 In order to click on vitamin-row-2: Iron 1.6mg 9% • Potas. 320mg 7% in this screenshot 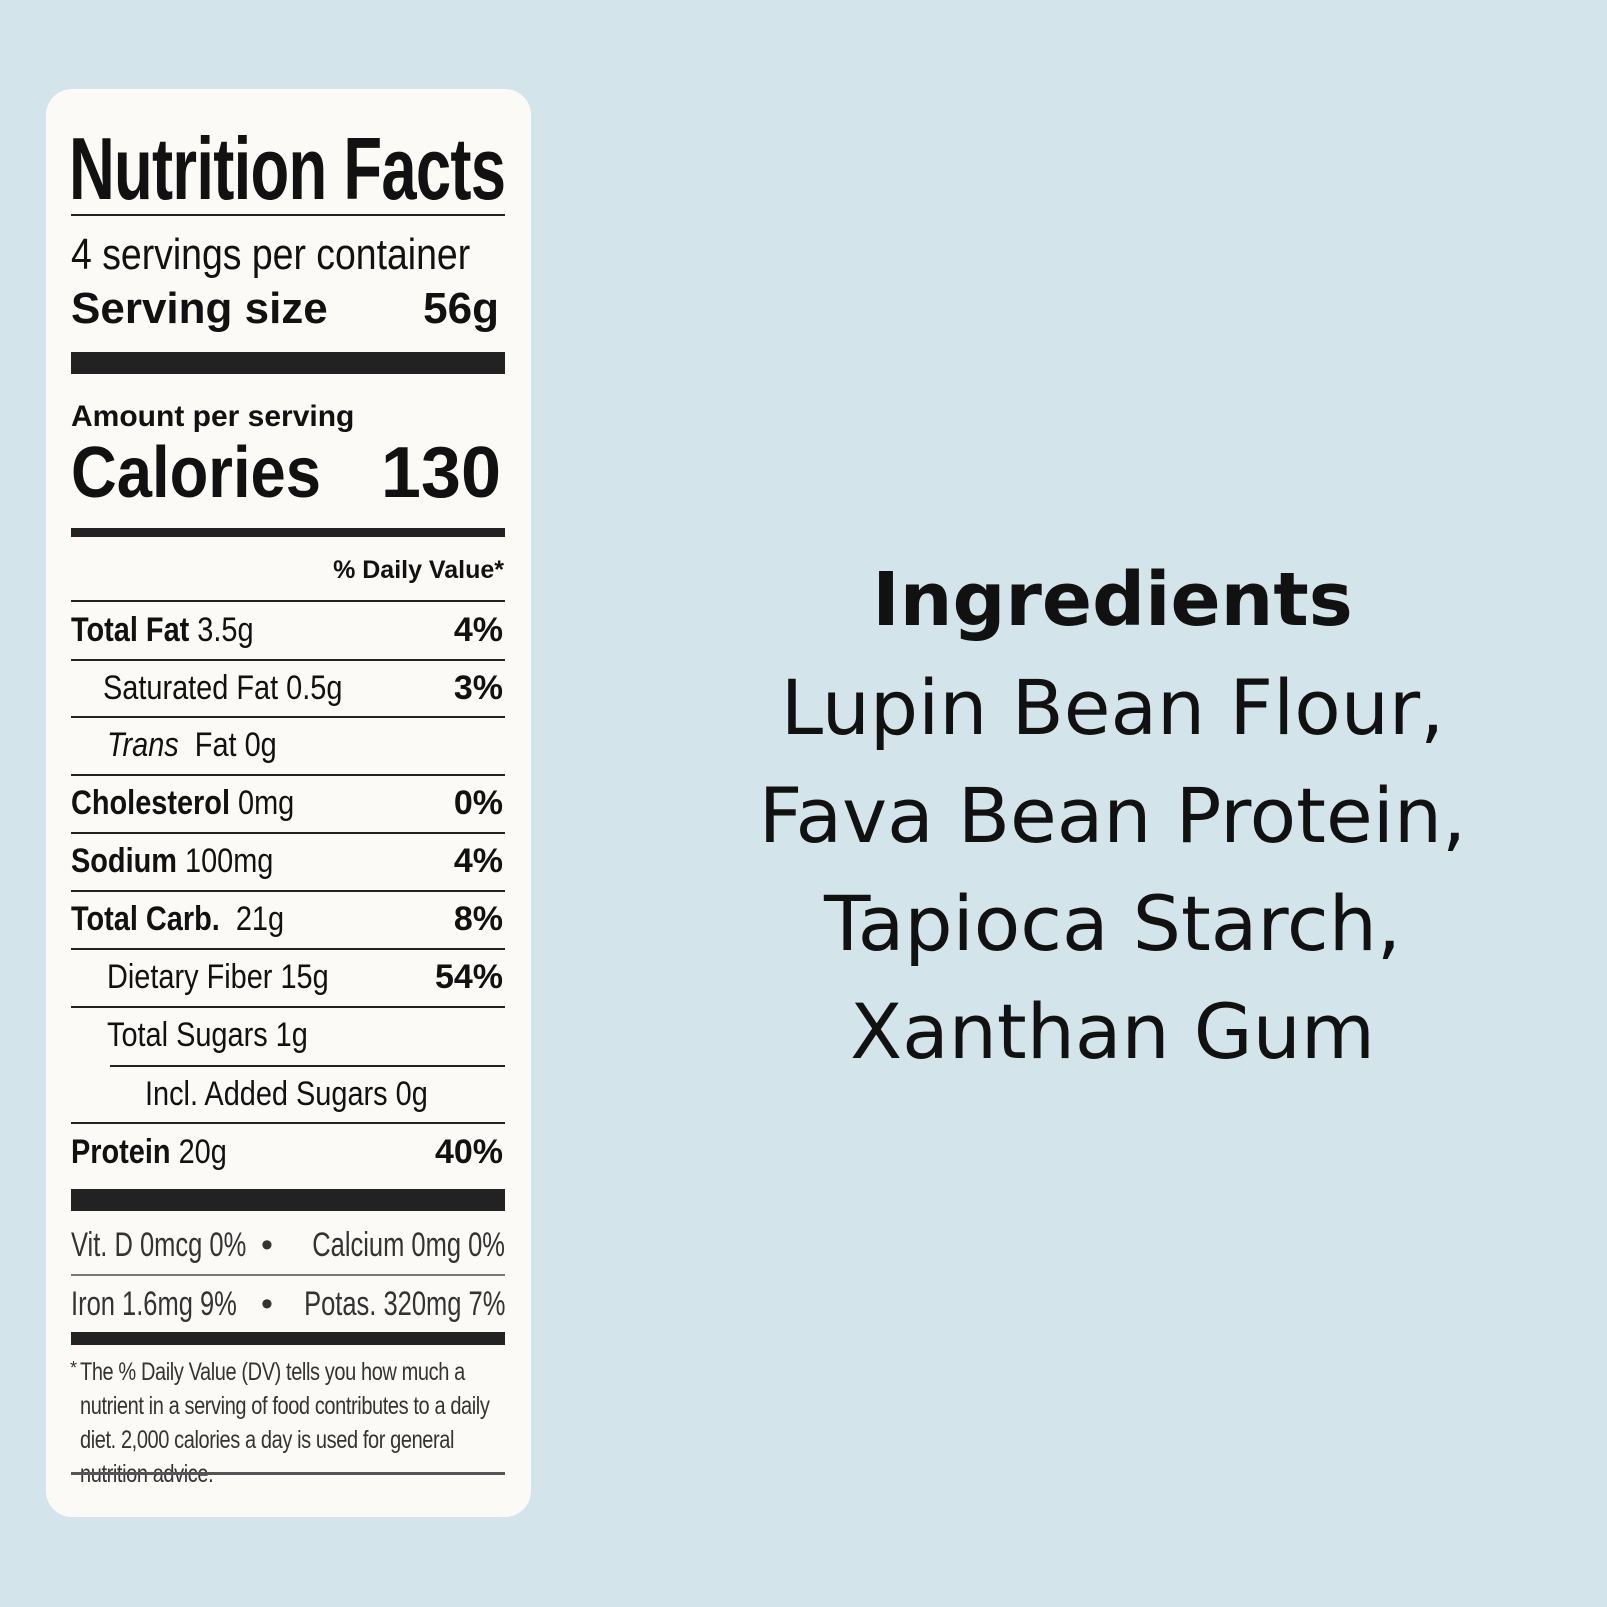, I will do `click(288, 1304)`.